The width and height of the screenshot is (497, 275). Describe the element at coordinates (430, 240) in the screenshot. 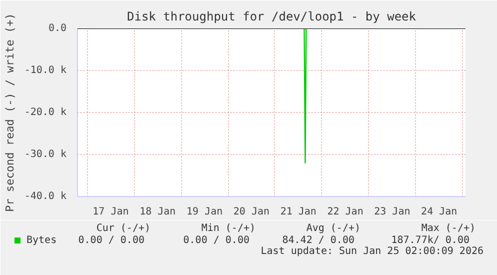

I see `text: 187.77k/ 0.00` at that location.